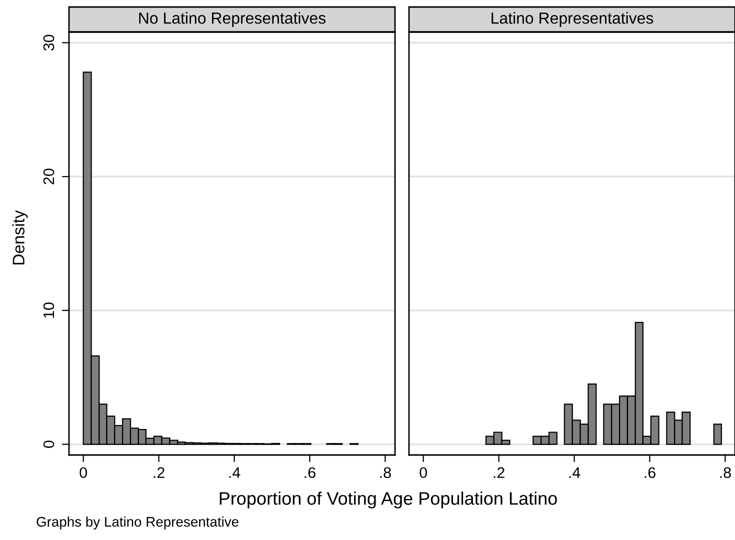 The image size is (735, 540). Describe the element at coordinates (573, 19) in the screenshot. I see `chart-title: Latino Representatives` at that location.